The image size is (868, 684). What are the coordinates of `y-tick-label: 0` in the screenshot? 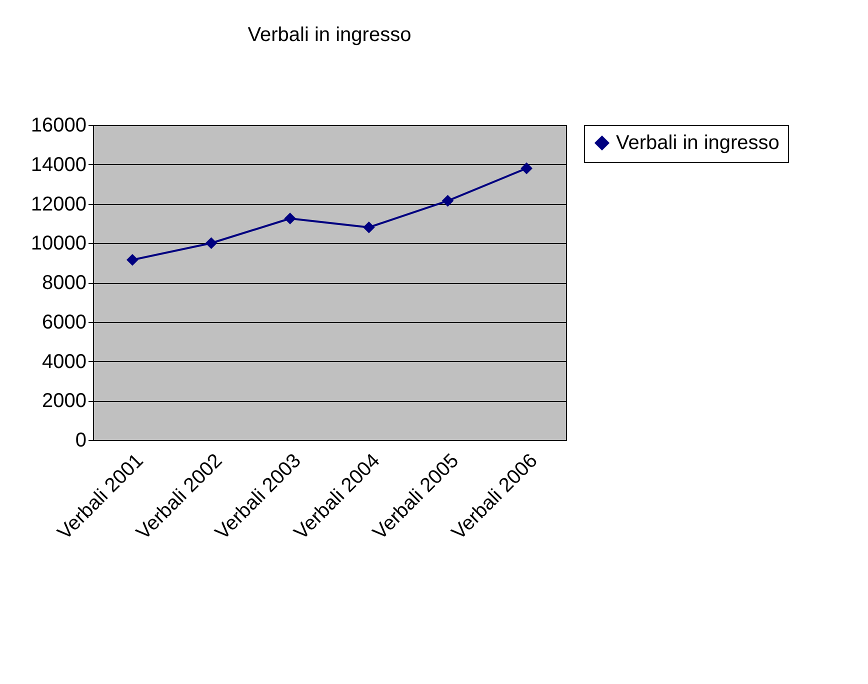 It's located at (80, 441).